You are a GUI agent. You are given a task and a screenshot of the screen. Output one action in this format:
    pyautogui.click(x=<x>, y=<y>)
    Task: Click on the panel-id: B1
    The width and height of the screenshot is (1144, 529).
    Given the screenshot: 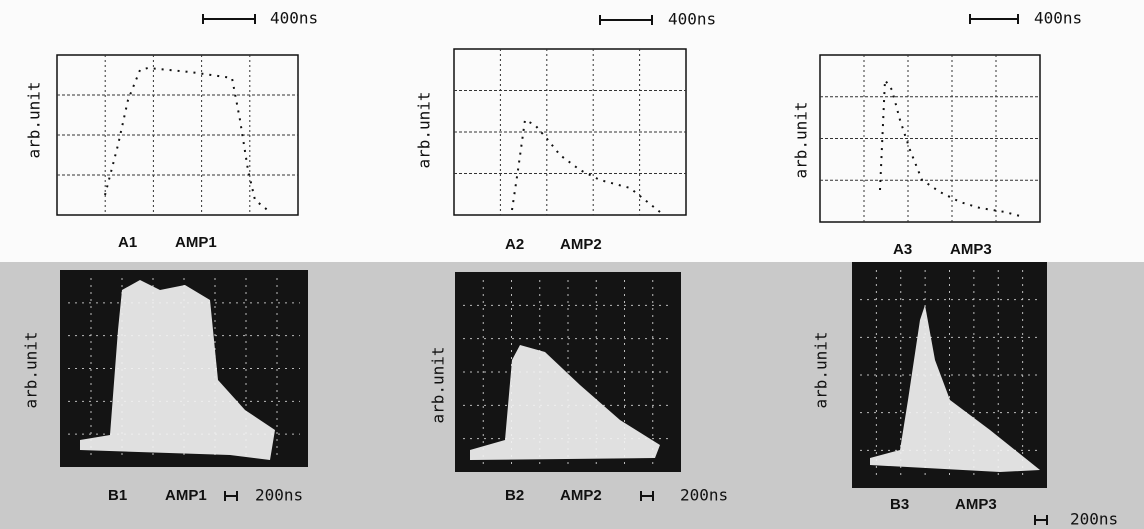 What is the action you would take?
    pyautogui.click(x=117, y=495)
    